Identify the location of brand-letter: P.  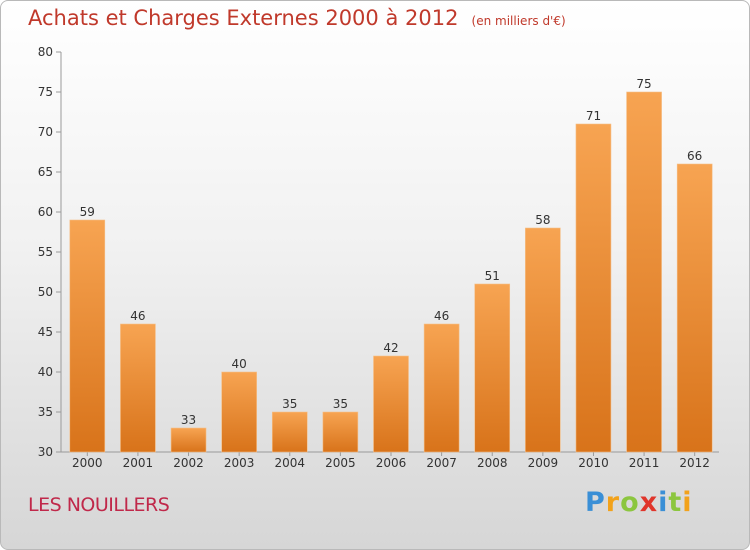
(595, 502).